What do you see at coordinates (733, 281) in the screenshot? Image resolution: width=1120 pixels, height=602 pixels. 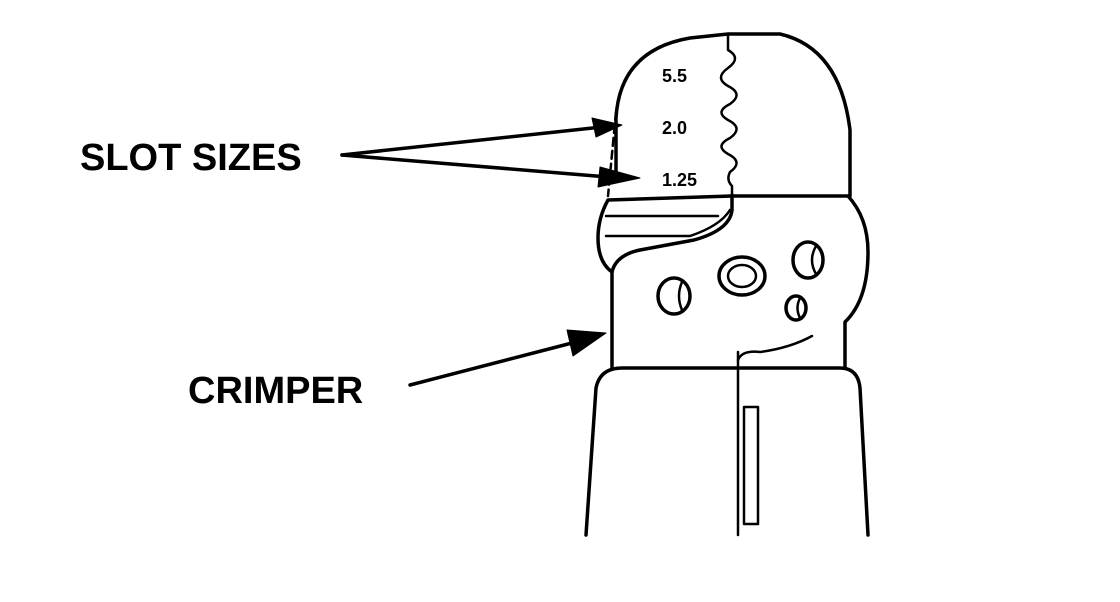 I see `crimper-jaw` at bounding box center [733, 281].